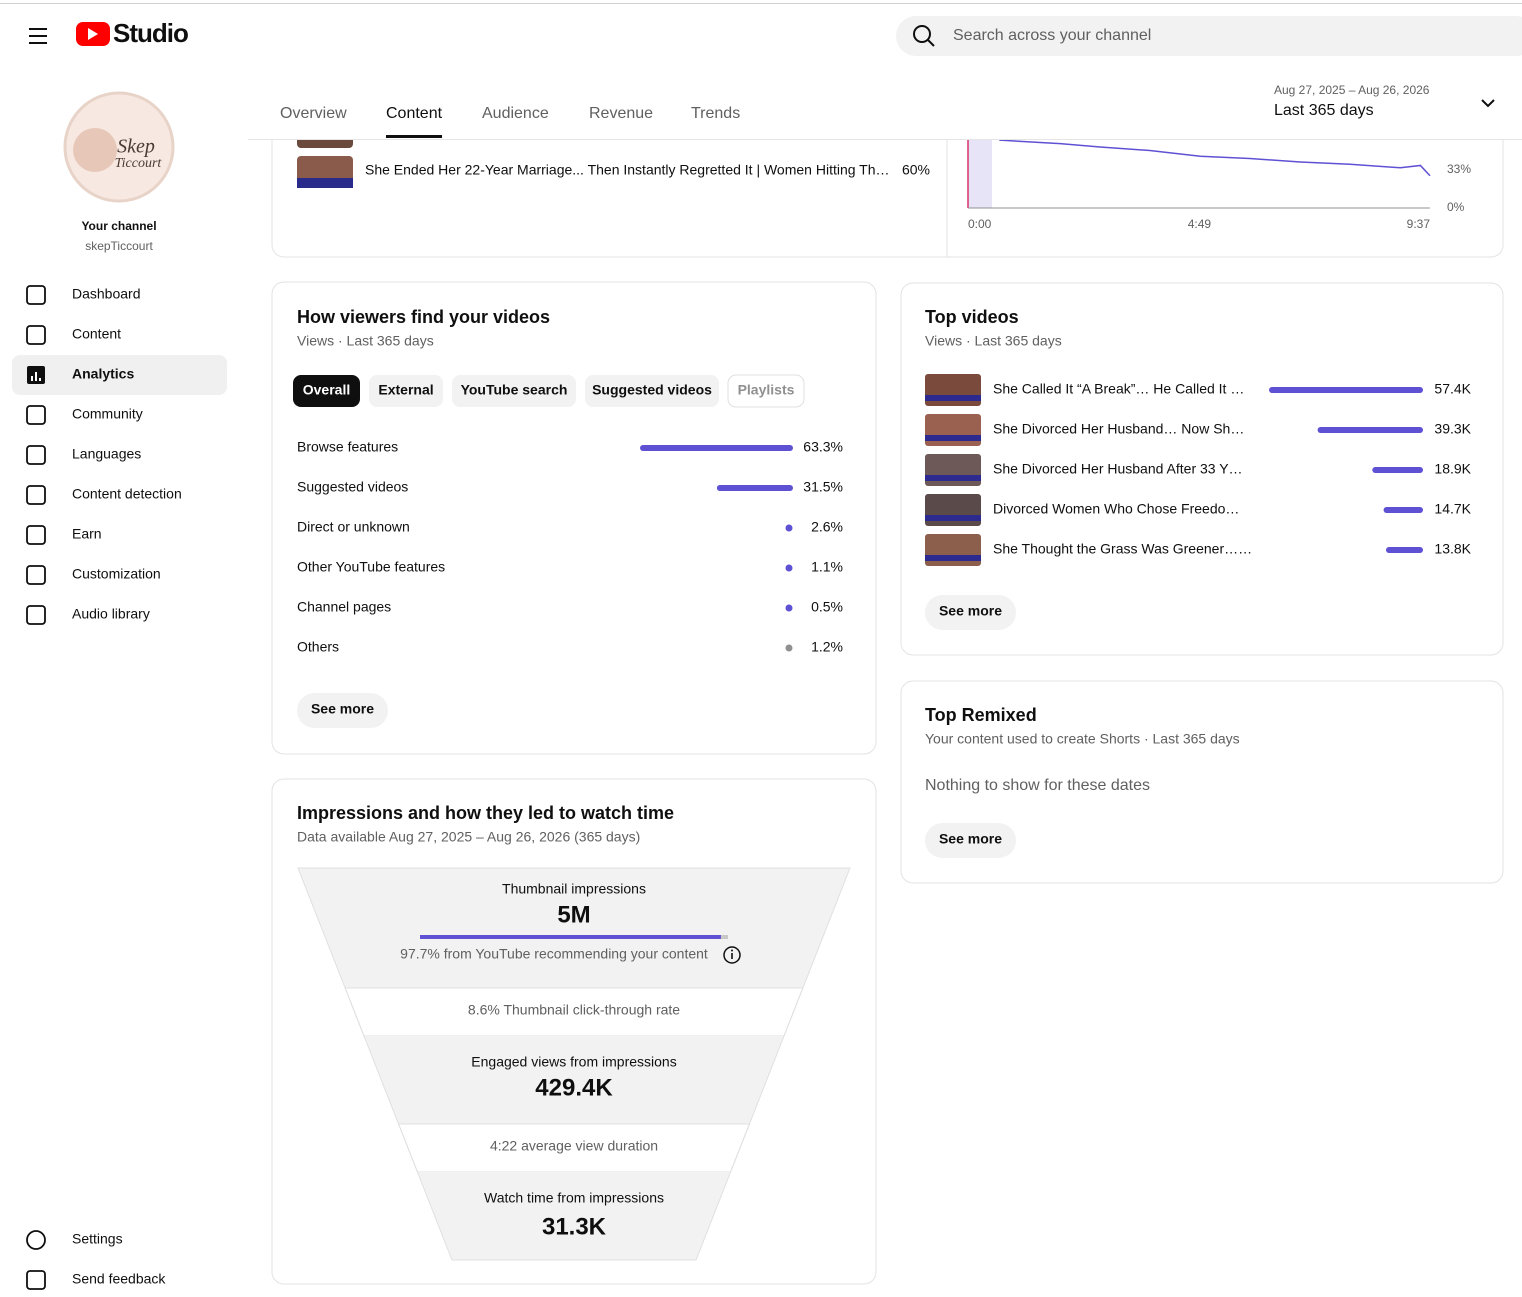 This screenshot has width=1522, height=1297. Describe the element at coordinates (87, 534) in the screenshot. I see `nav-item: Earn` at that location.